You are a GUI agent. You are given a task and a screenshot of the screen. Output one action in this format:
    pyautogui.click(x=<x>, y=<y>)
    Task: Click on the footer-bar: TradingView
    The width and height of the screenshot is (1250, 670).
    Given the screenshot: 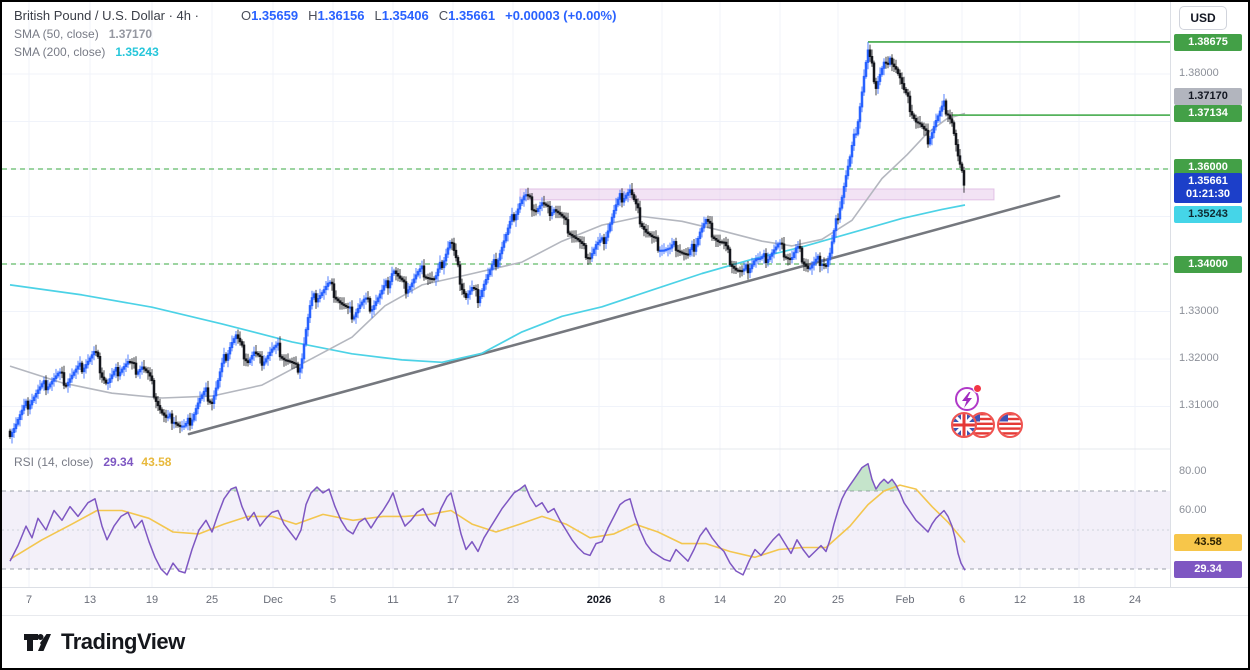 What is the action you would take?
    pyautogui.click(x=625, y=641)
    